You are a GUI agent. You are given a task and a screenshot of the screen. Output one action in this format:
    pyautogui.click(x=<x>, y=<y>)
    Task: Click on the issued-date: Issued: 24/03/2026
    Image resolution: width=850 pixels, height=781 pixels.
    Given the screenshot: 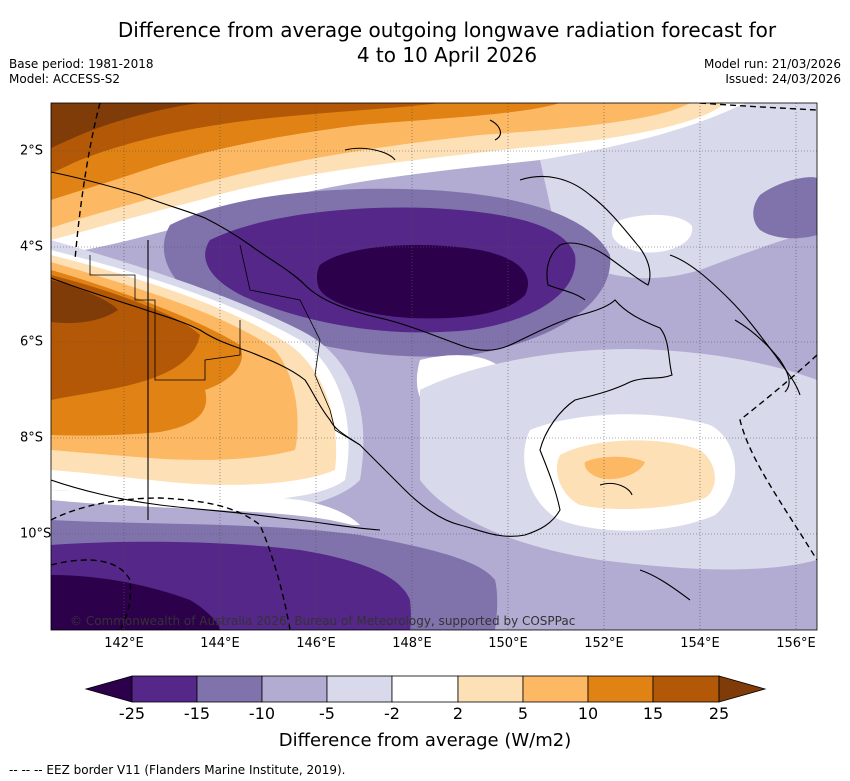 What is the action you would take?
    pyautogui.click(x=783, y=79)
    